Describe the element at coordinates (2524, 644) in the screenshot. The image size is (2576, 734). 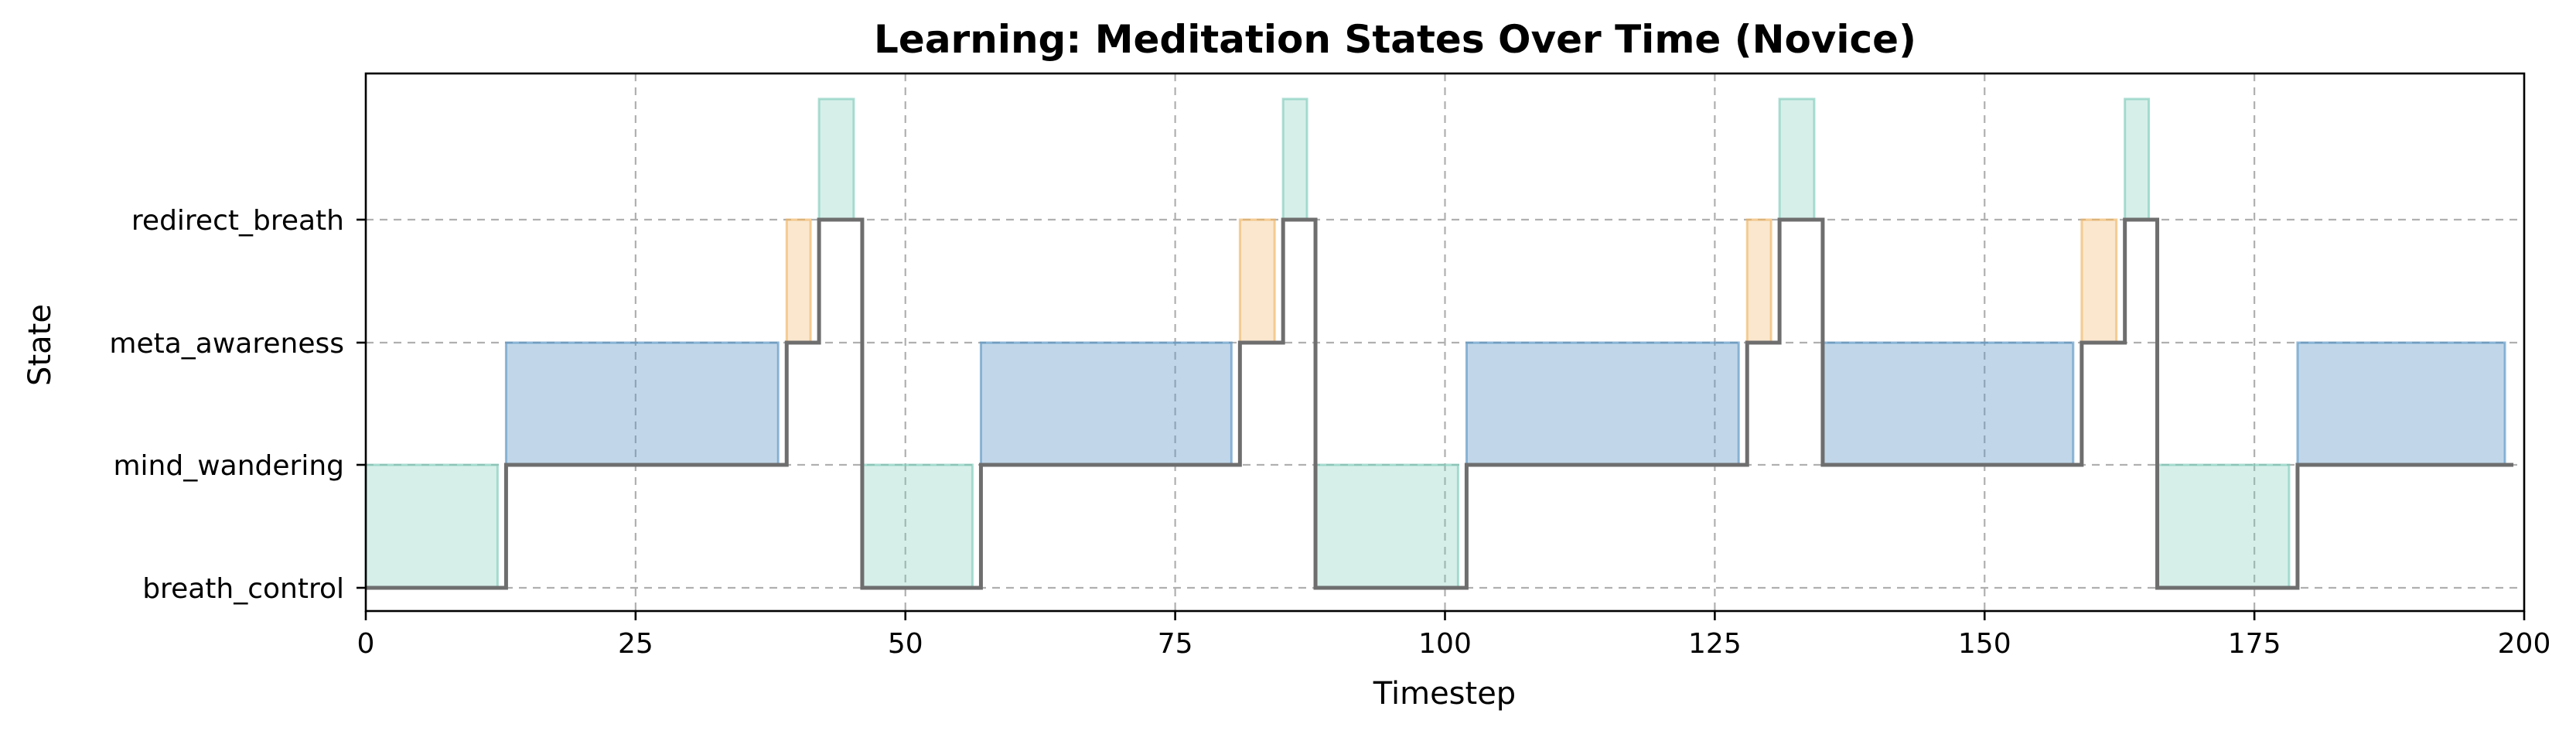
I see `x-tick-label: 200` at that location.